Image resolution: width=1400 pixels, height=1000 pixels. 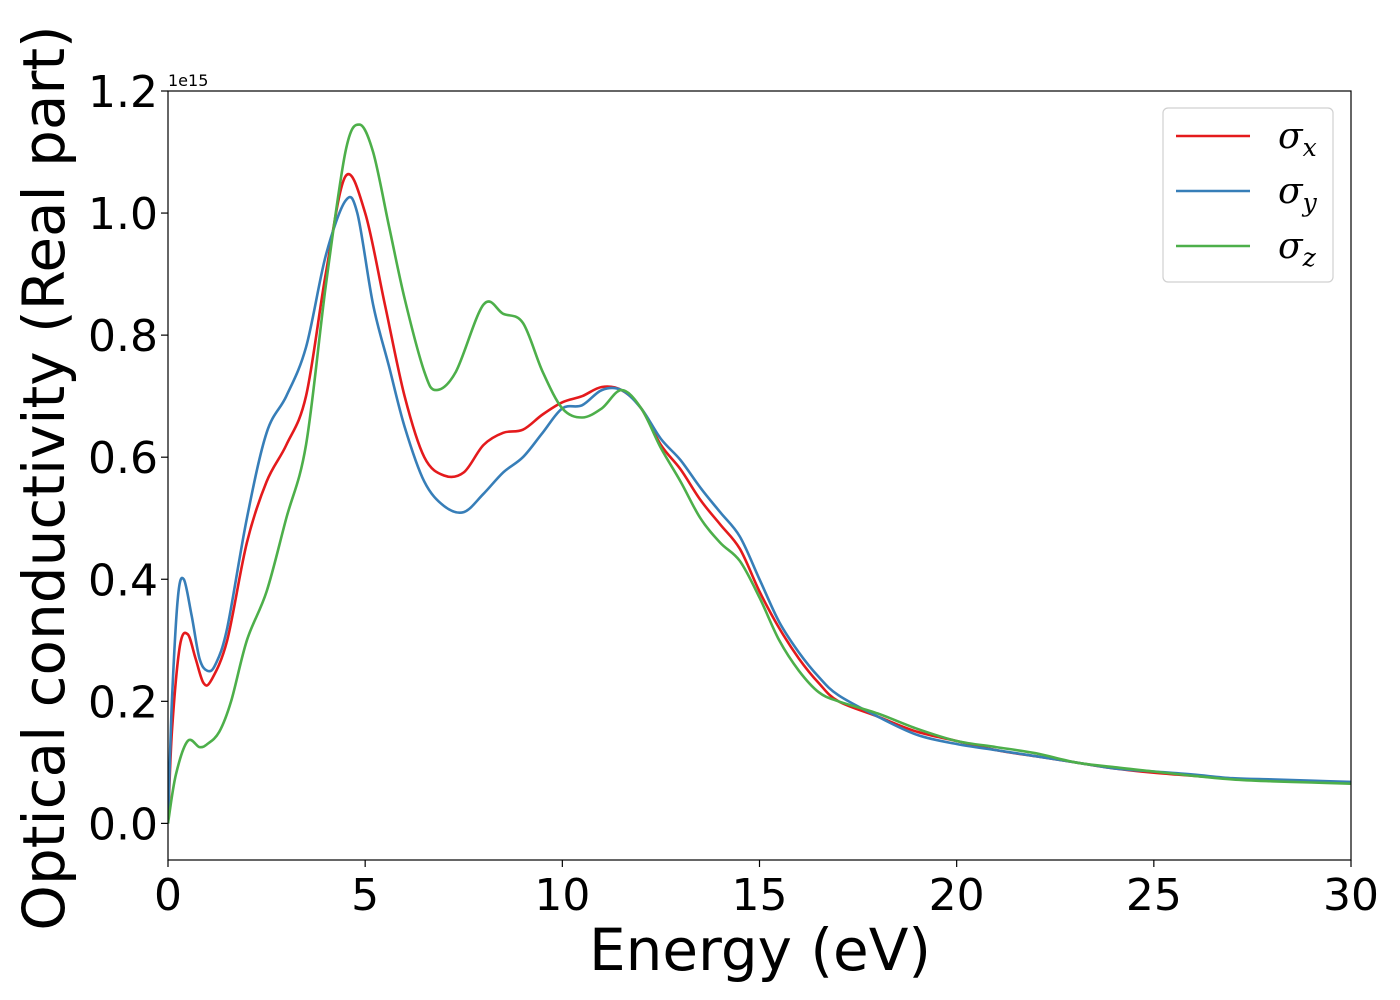 I want to click on y-axis-title: Optical conductivity (Real part), so click(x=44, y=477).